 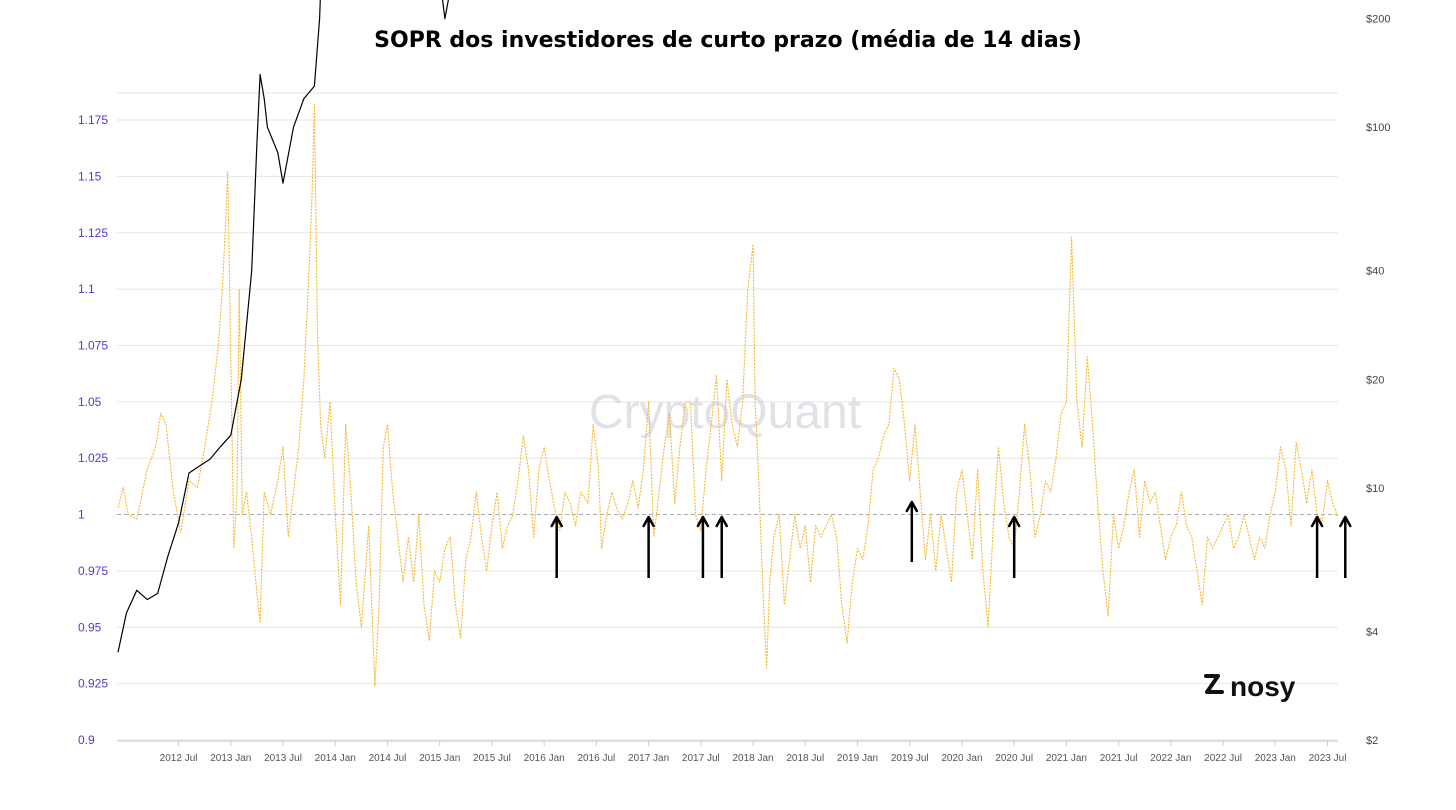 What do you see at coordinates (492, 758) in the screenshot?
I see `x-tick-label: 2015 Jul` at bounding box center [492, 758].